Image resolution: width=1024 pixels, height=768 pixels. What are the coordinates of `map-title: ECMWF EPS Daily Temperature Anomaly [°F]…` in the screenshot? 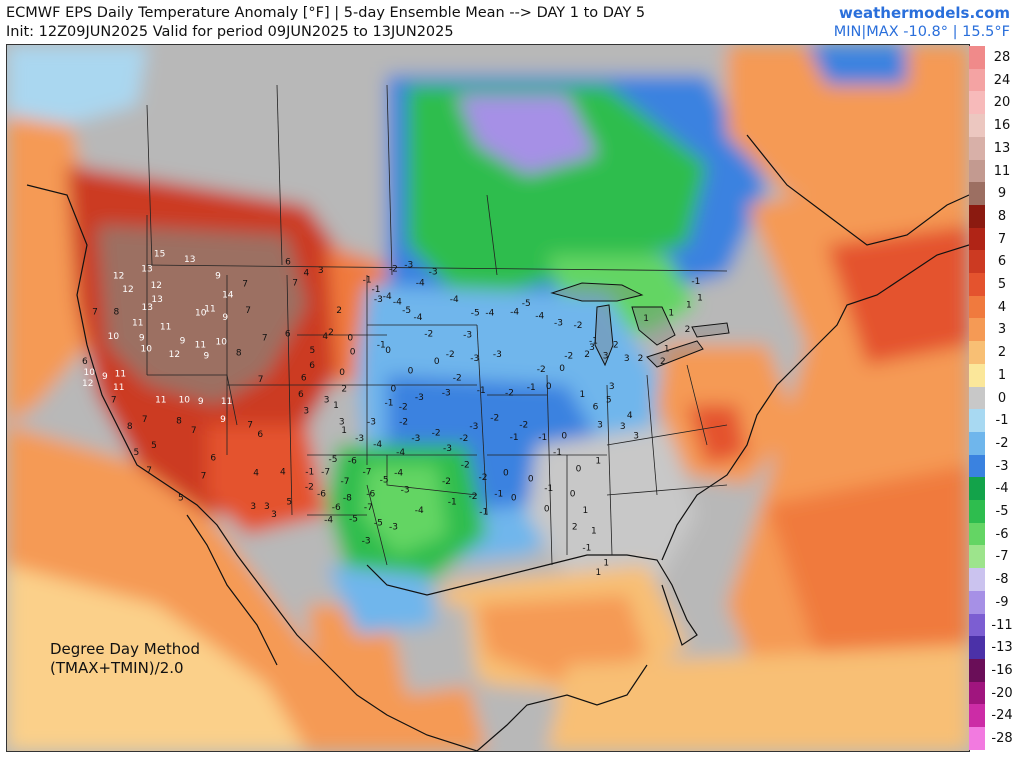 It's located at (326, 13).